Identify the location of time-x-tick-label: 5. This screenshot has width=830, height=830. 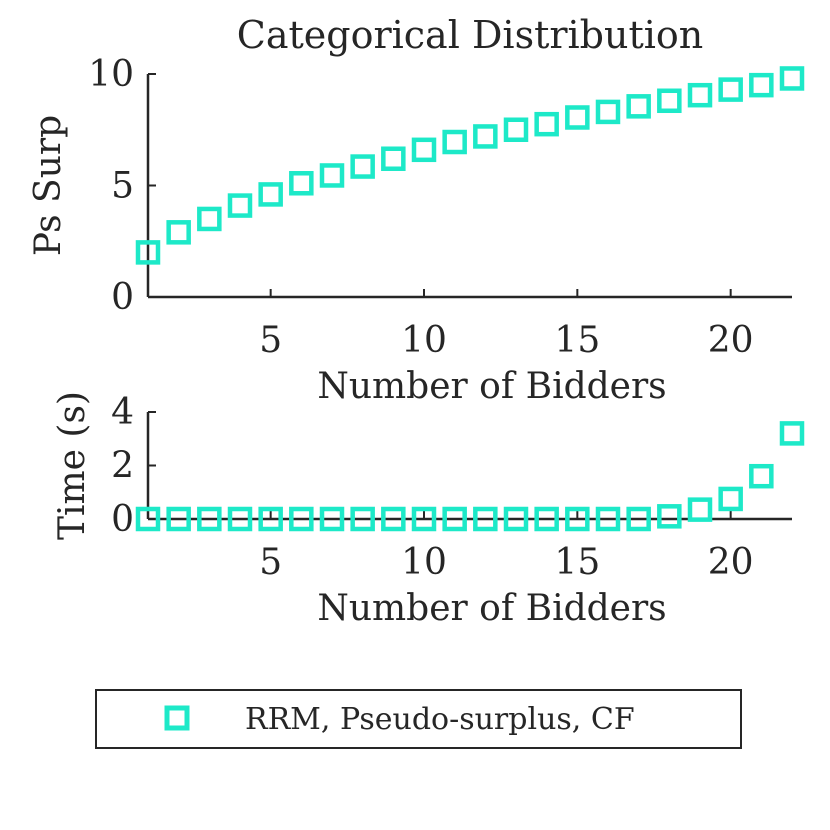
(270, 562).